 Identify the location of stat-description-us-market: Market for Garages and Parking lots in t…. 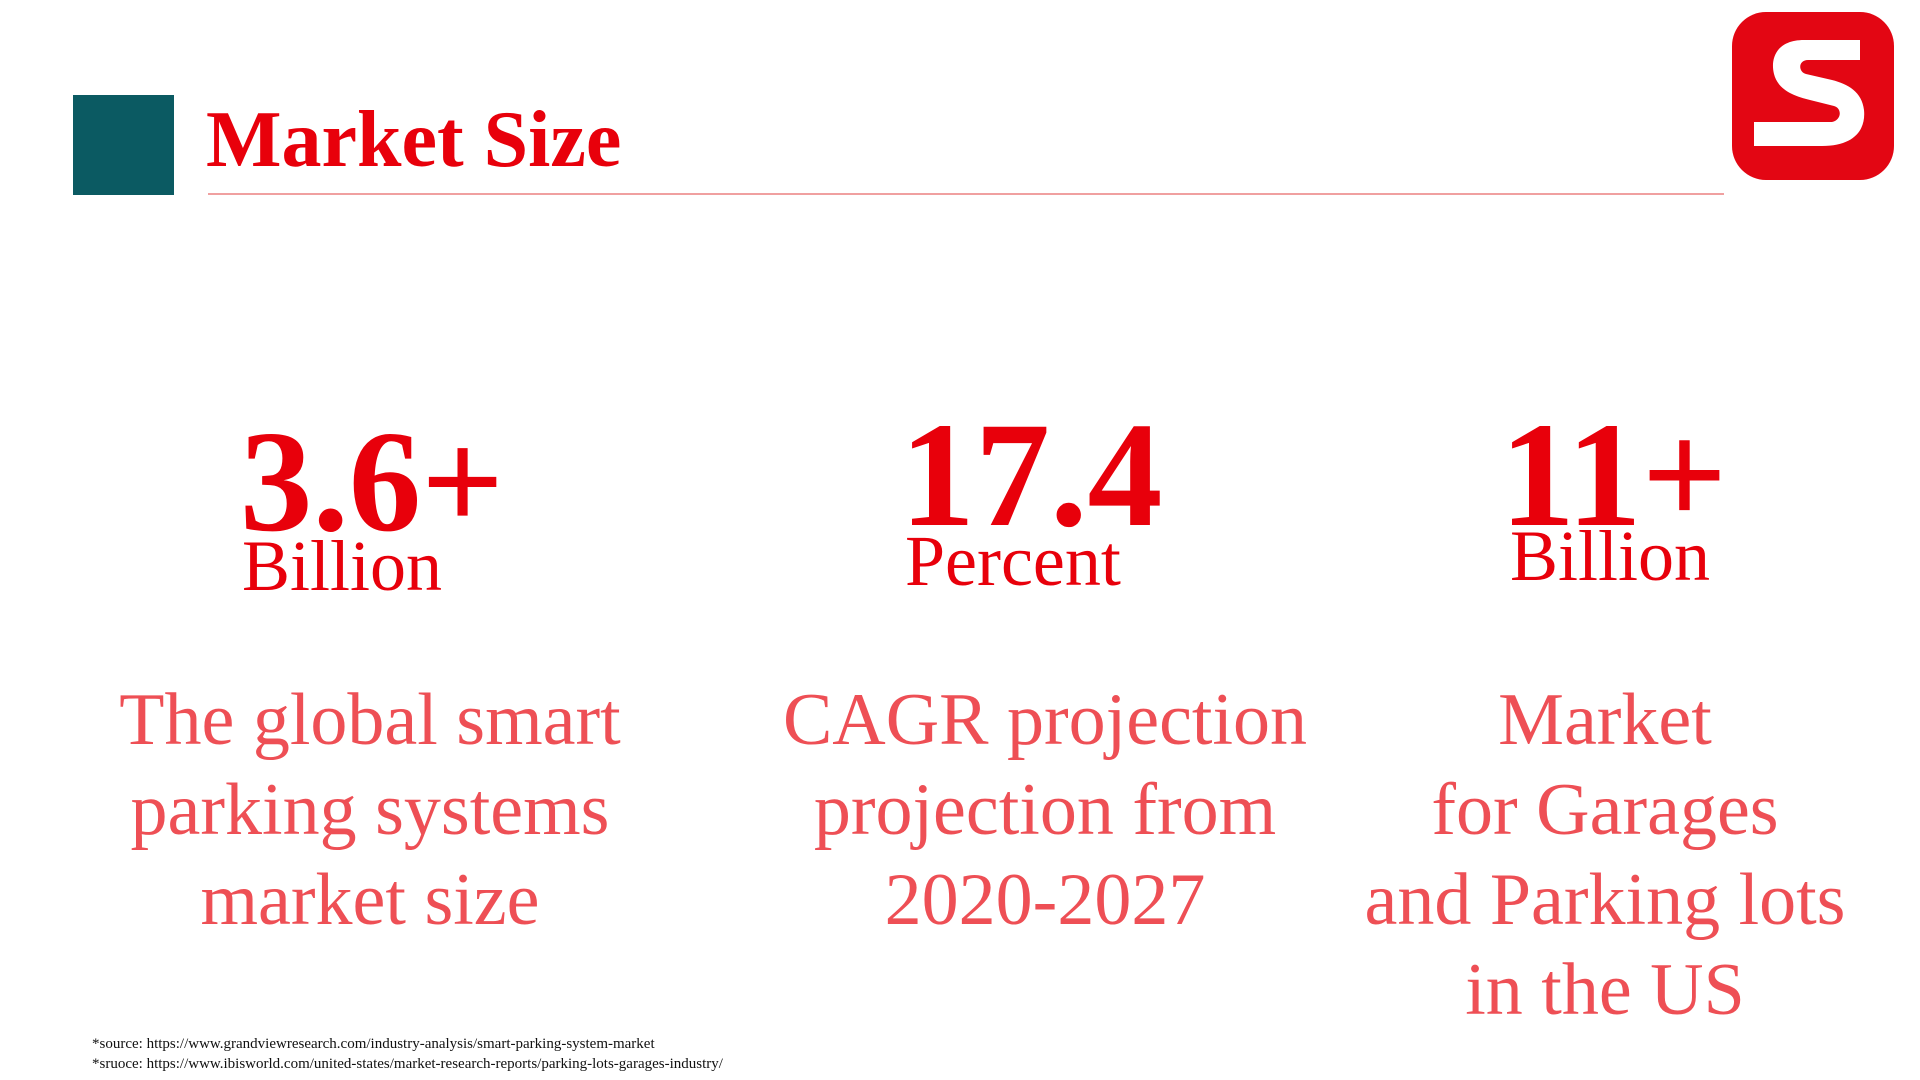
(1605, 855).